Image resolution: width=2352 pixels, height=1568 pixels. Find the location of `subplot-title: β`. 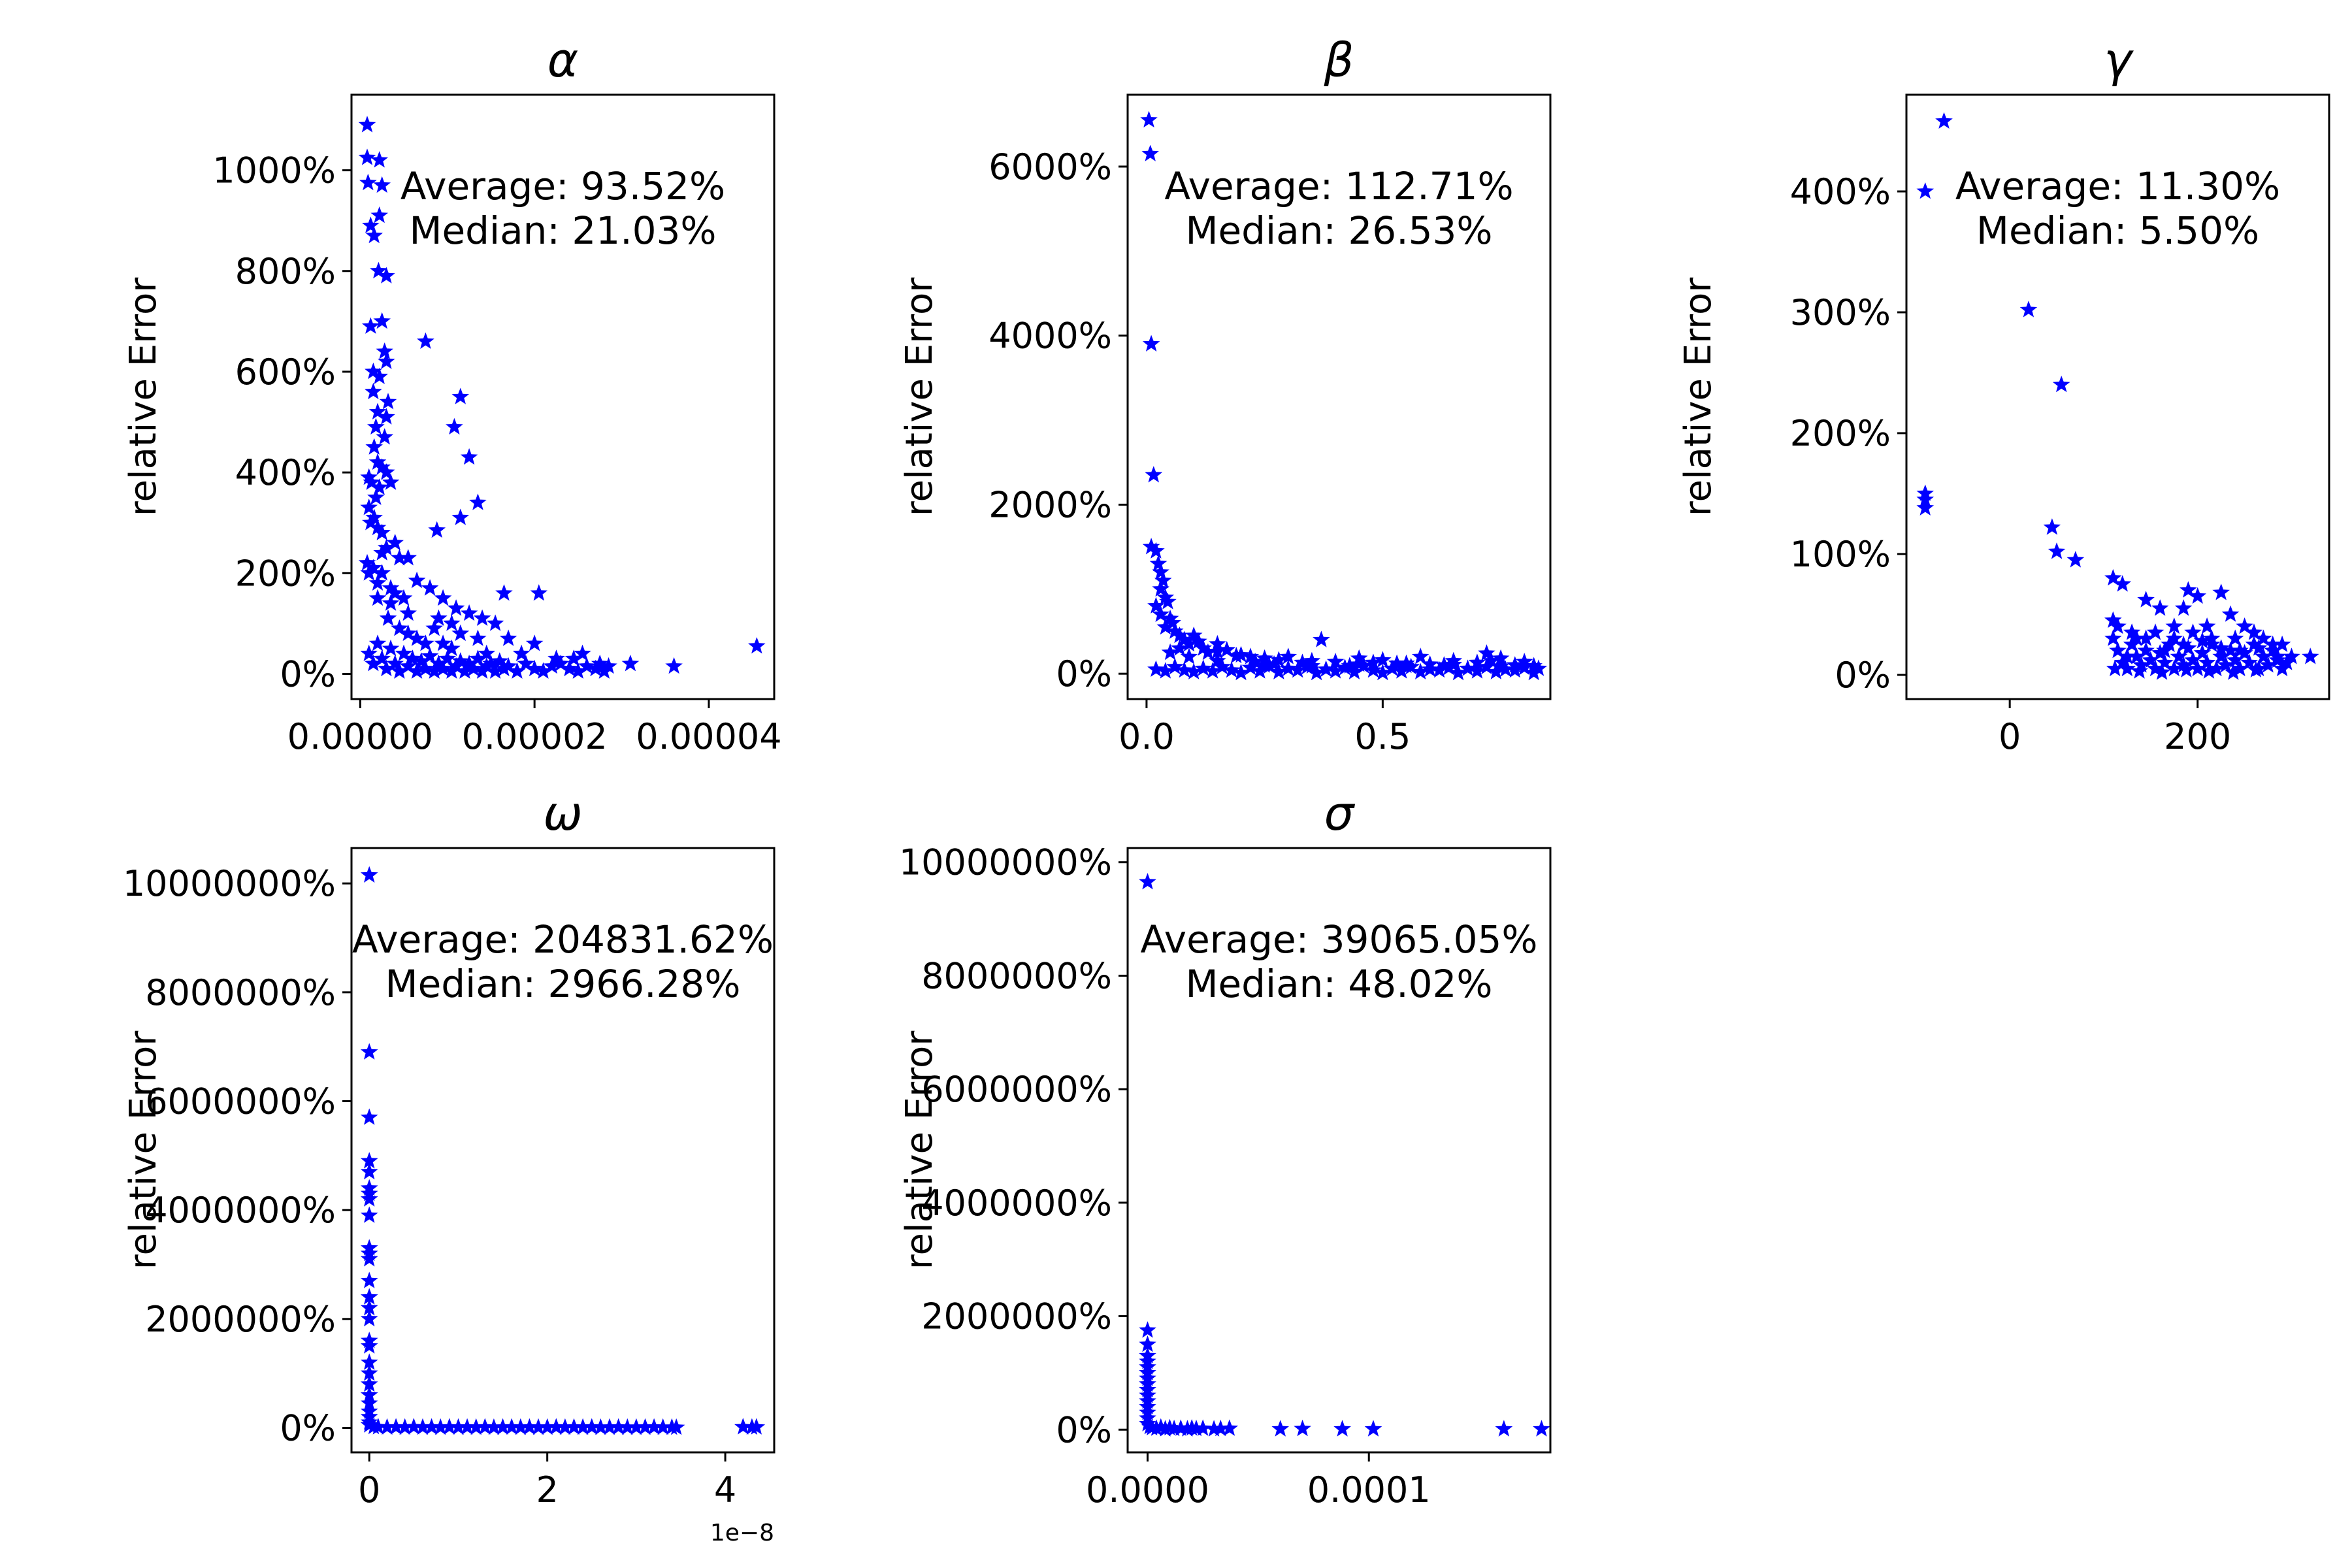

subplot-title: β is located at coordinates (1339, 60).